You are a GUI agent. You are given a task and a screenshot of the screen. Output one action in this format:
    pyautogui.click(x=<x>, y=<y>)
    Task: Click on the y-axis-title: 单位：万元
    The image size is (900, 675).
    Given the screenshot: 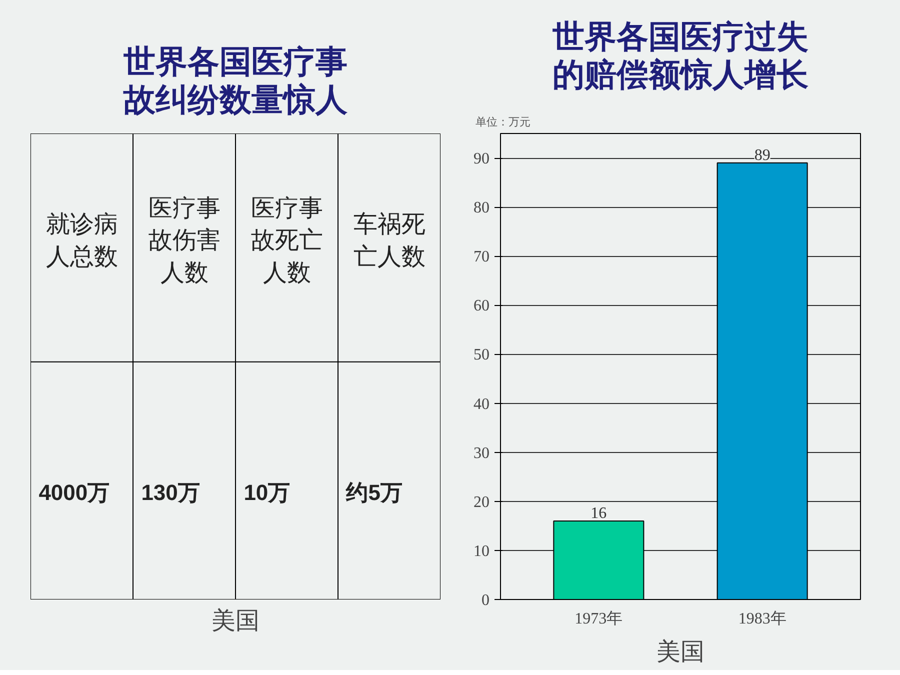 What is the action you would take?
    pyautogui.click(x=503, y=122)
    